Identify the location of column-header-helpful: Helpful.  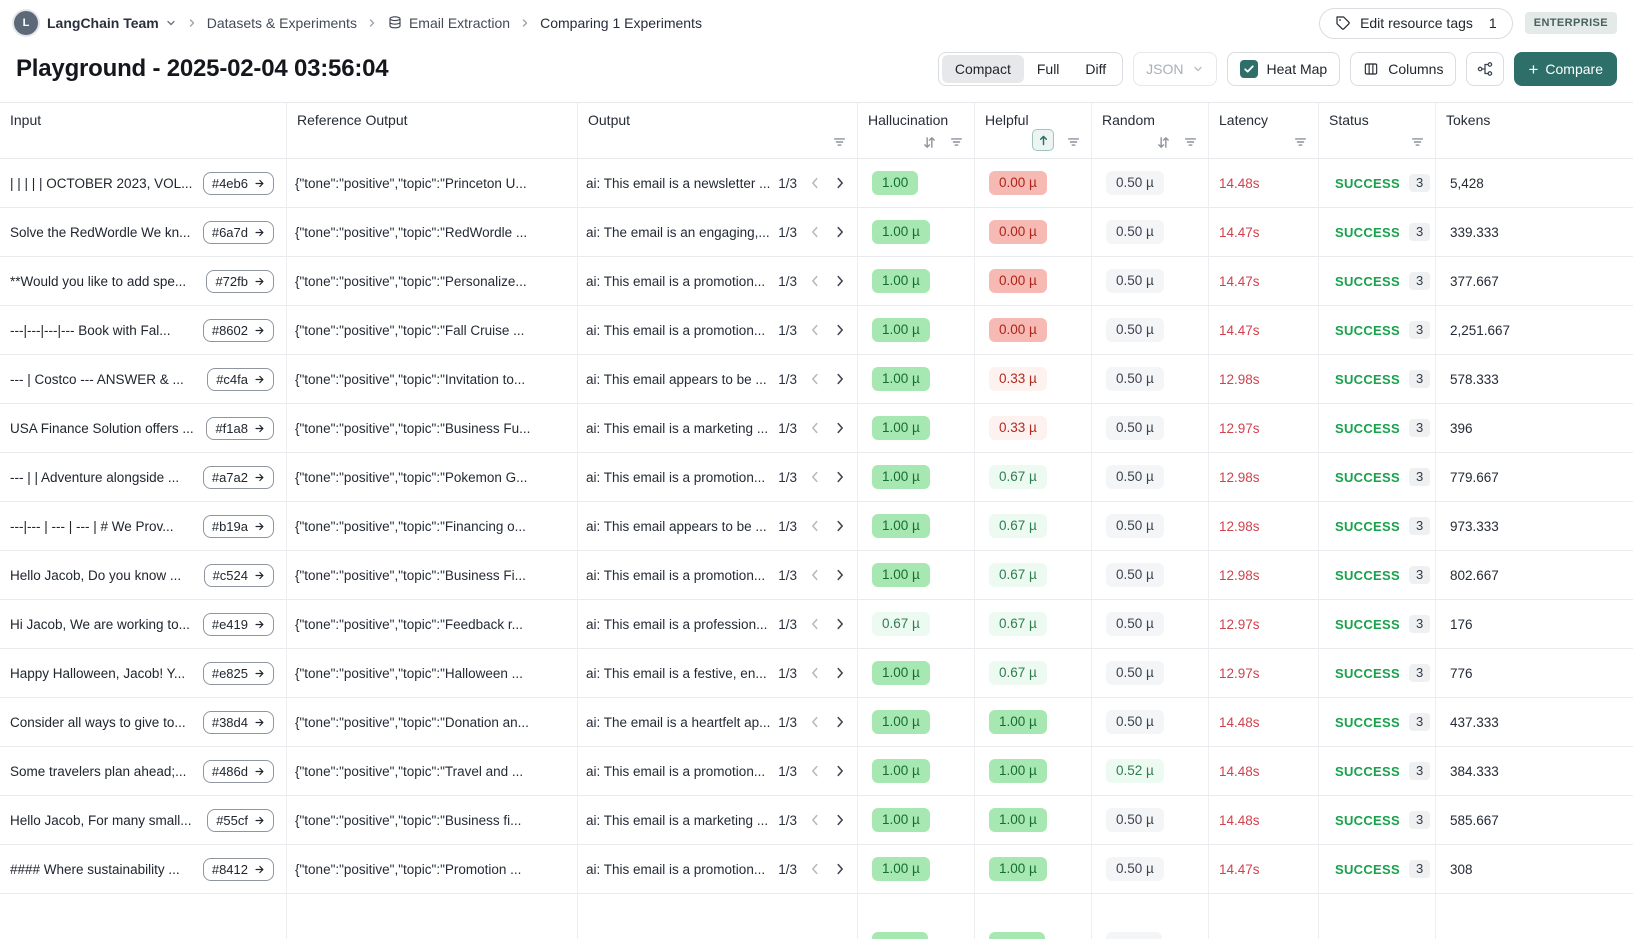
(1033, 130).